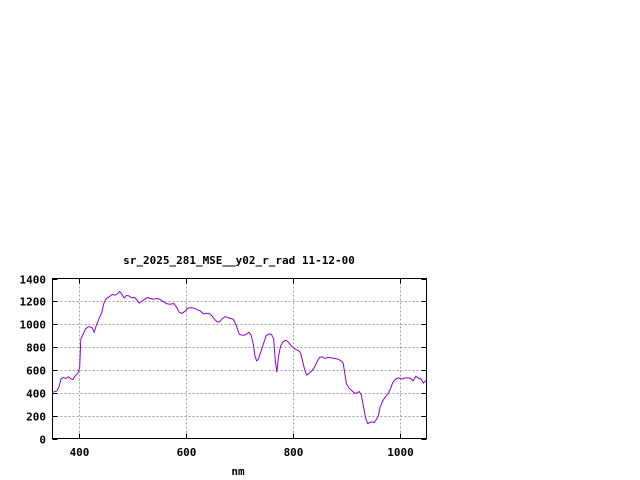 Image resolution: width=640 pixels, height=480 pixels. Describe the element at coordinates (36, 348) in the screenshot. I see `y-tick-label: 800` at that location.